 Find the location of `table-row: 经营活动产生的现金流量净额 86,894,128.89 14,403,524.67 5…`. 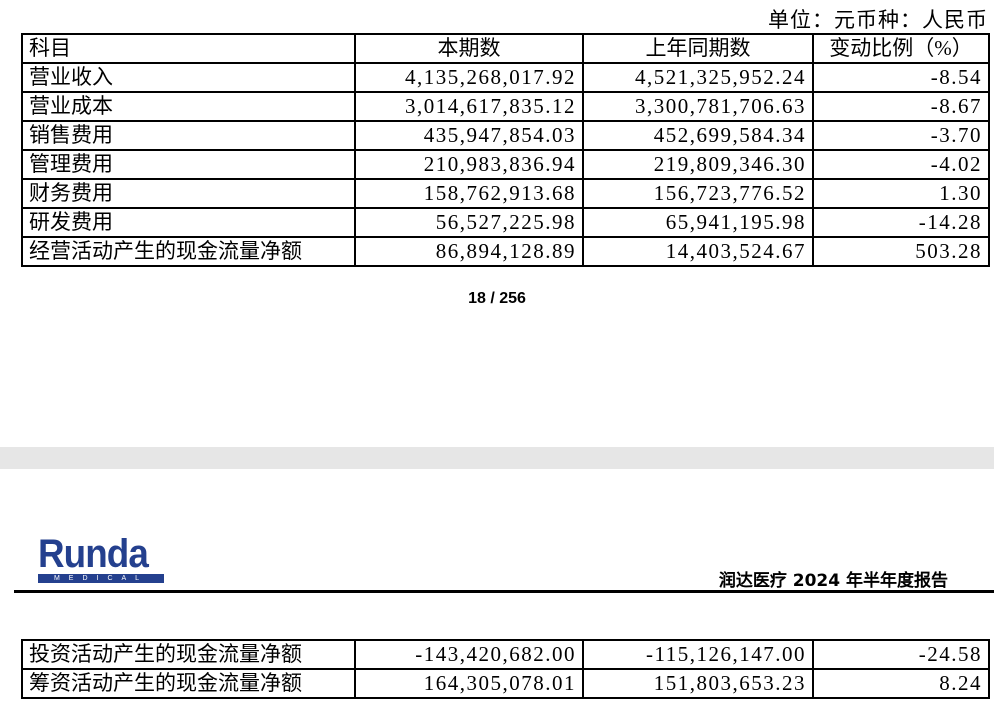

table-row: 经营活动产生的现金流量净额 86,894,128.89 14,403,524.67 5… is located at coordinates (505, 251).